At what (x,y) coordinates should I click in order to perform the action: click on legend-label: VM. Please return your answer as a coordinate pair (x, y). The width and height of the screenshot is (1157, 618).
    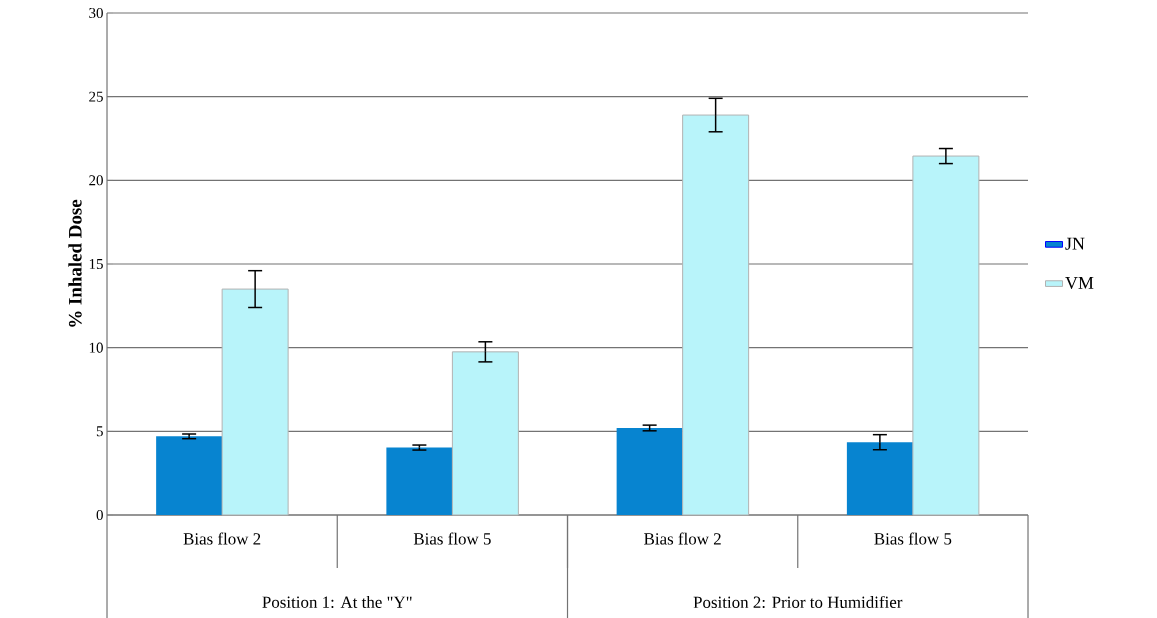
    Looking at the image, I should click on (1079, 282).